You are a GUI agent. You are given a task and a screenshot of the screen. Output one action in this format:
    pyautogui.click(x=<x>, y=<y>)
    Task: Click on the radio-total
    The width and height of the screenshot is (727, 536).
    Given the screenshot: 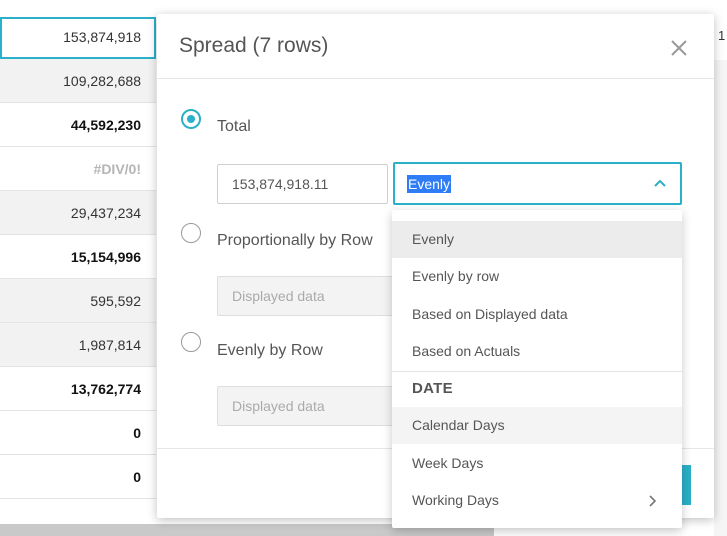 What is the action you would take?
    pyautogui.click(x=191, y=119)
    